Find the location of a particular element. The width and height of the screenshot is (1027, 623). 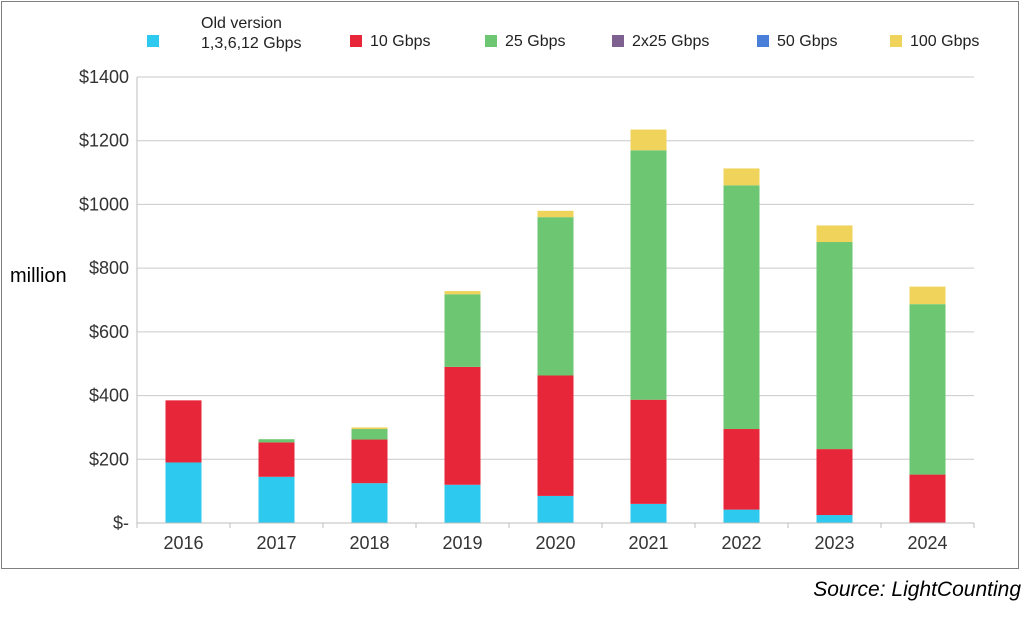

x-tick-label: 2022 is located at coordinates (741, 543).